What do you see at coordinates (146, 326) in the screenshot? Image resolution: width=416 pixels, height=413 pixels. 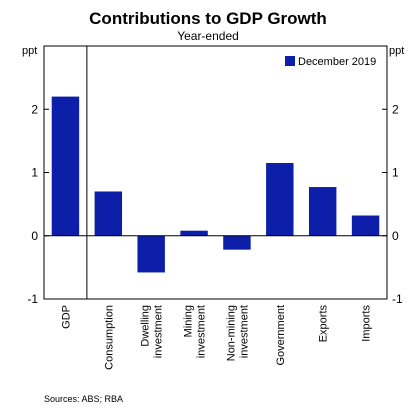 I see `category-label-line: Dwelling` at bounding box center [146, 326].